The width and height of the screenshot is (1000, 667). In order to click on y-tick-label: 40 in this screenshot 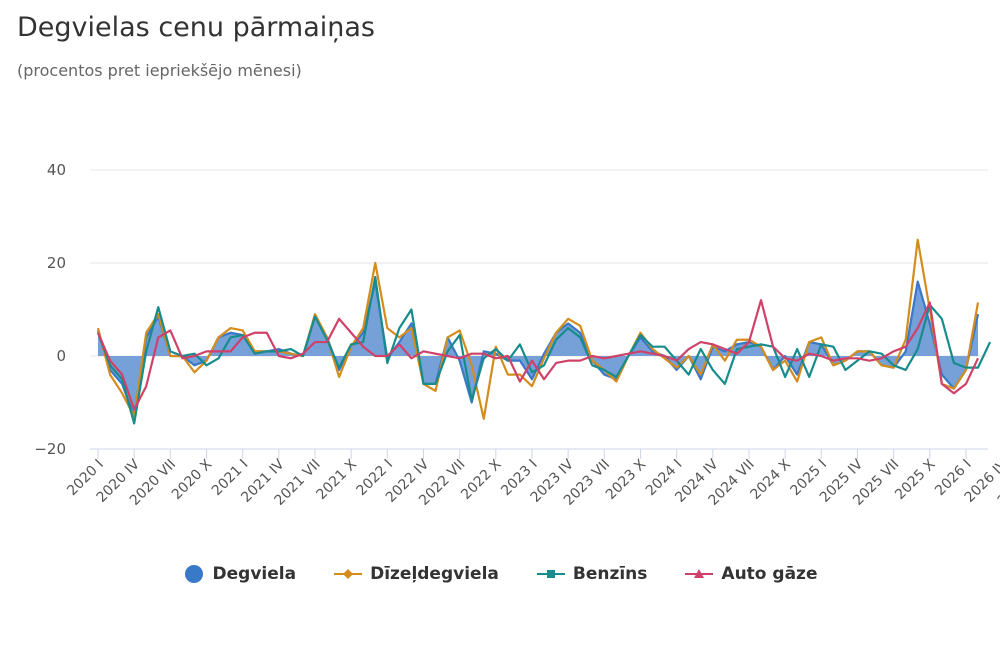, I will do `click(56, 170)`.